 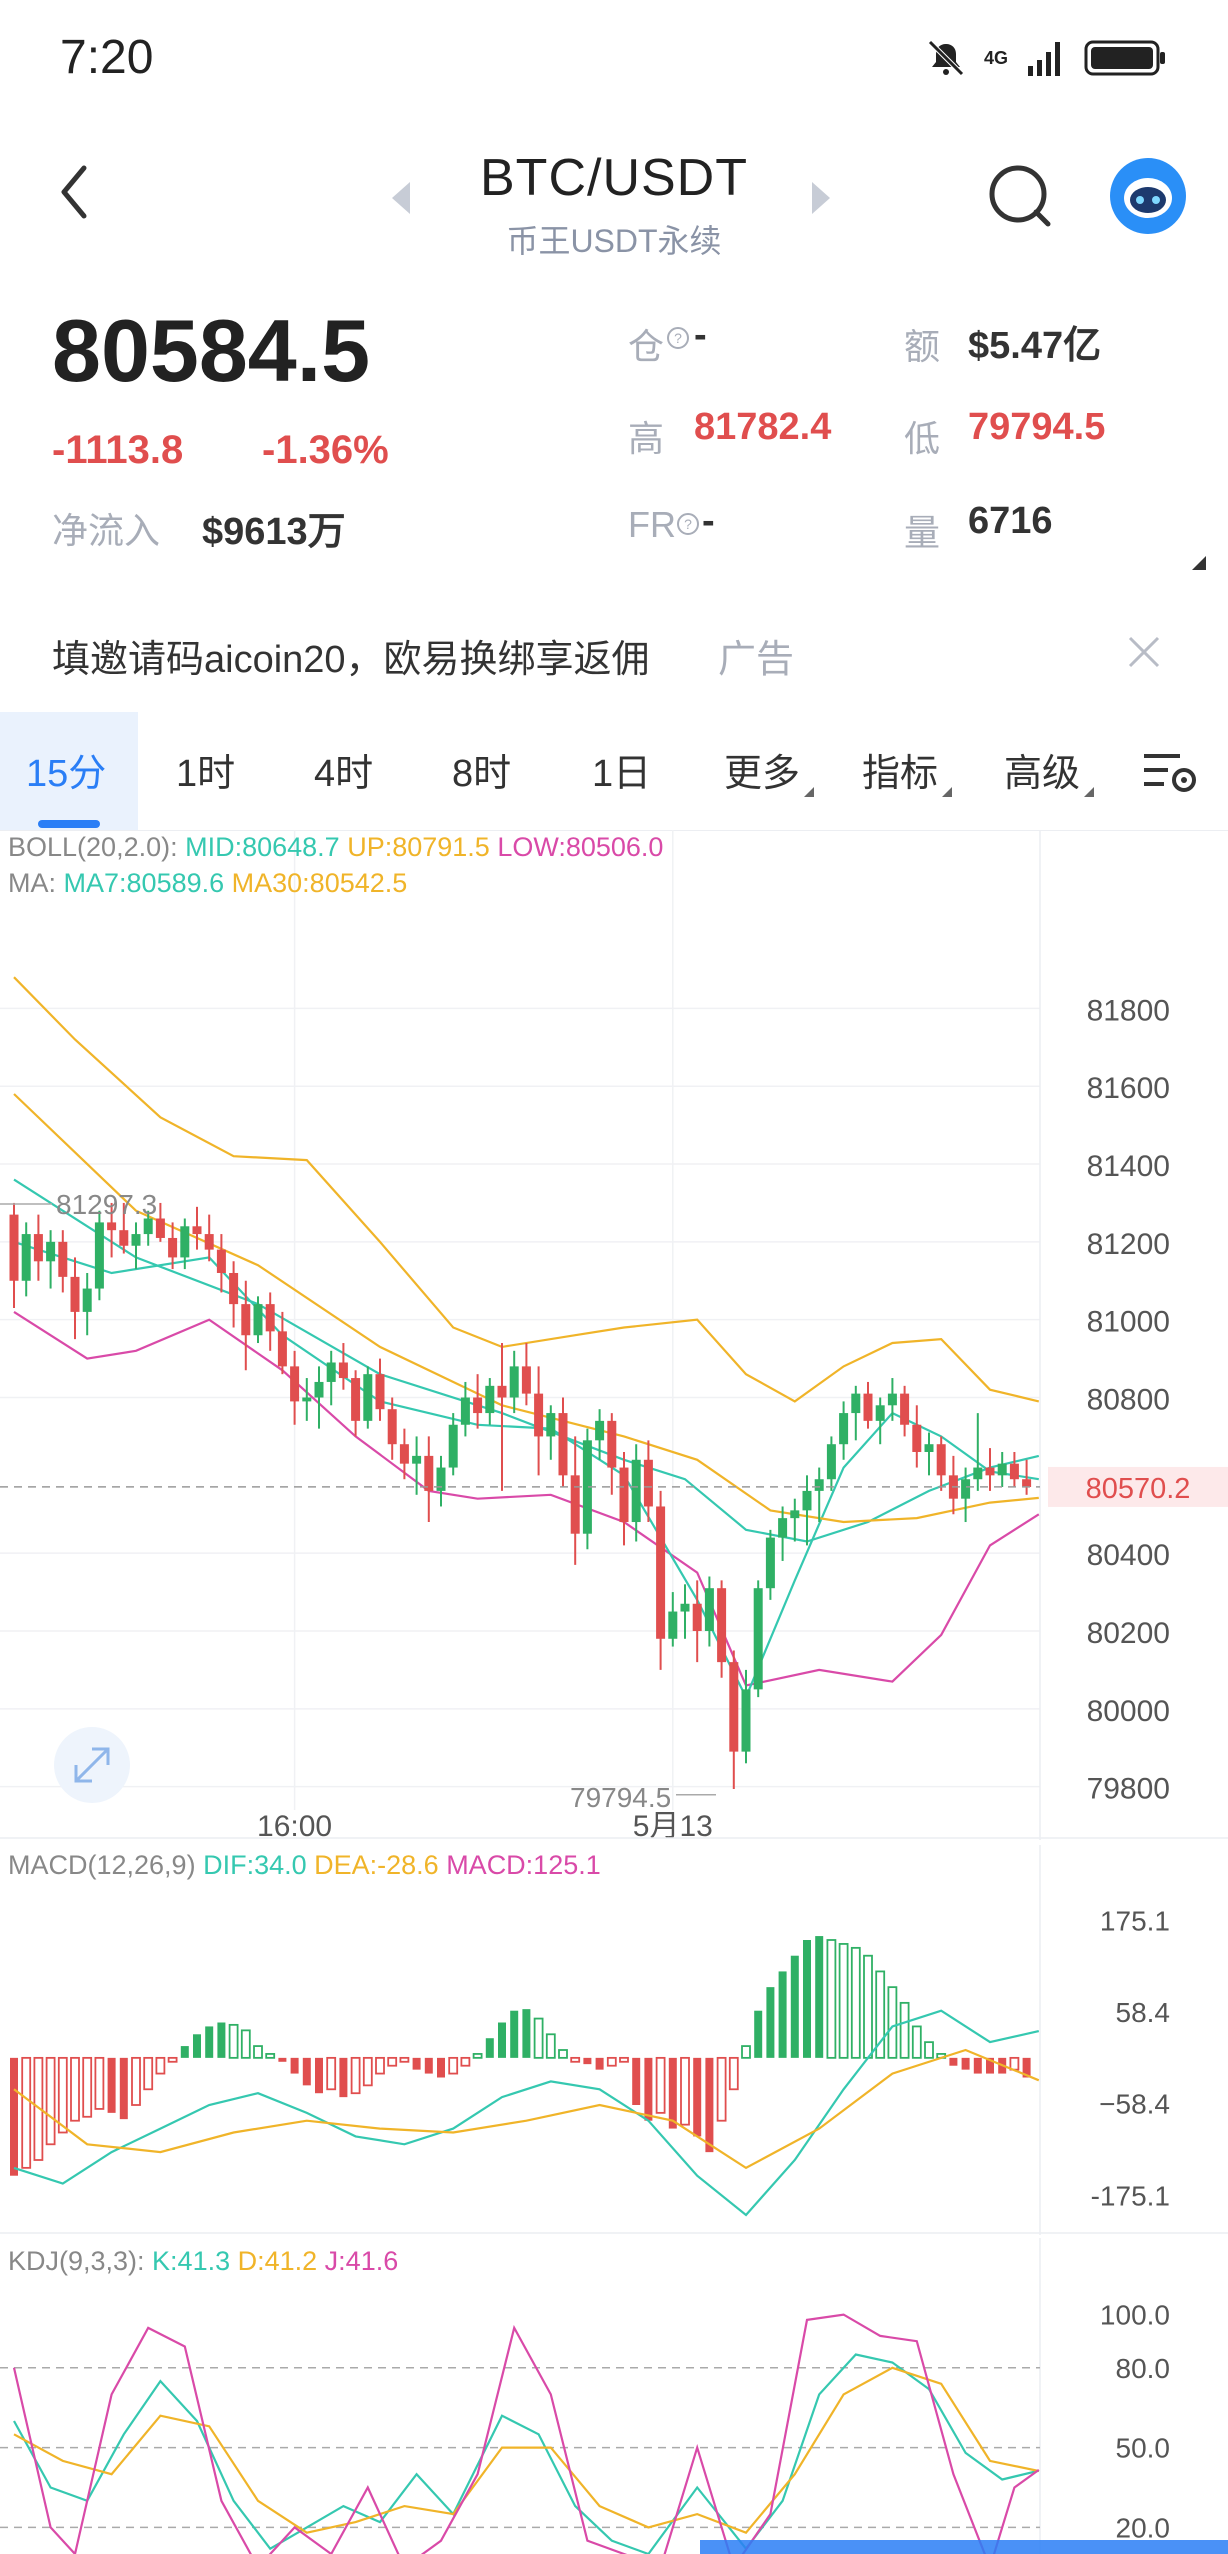 What do you see at coordinates (422, 847) in the screenshot?
I see `legend-boll-up: UP:80791.5` at bounding box center [422, 847].